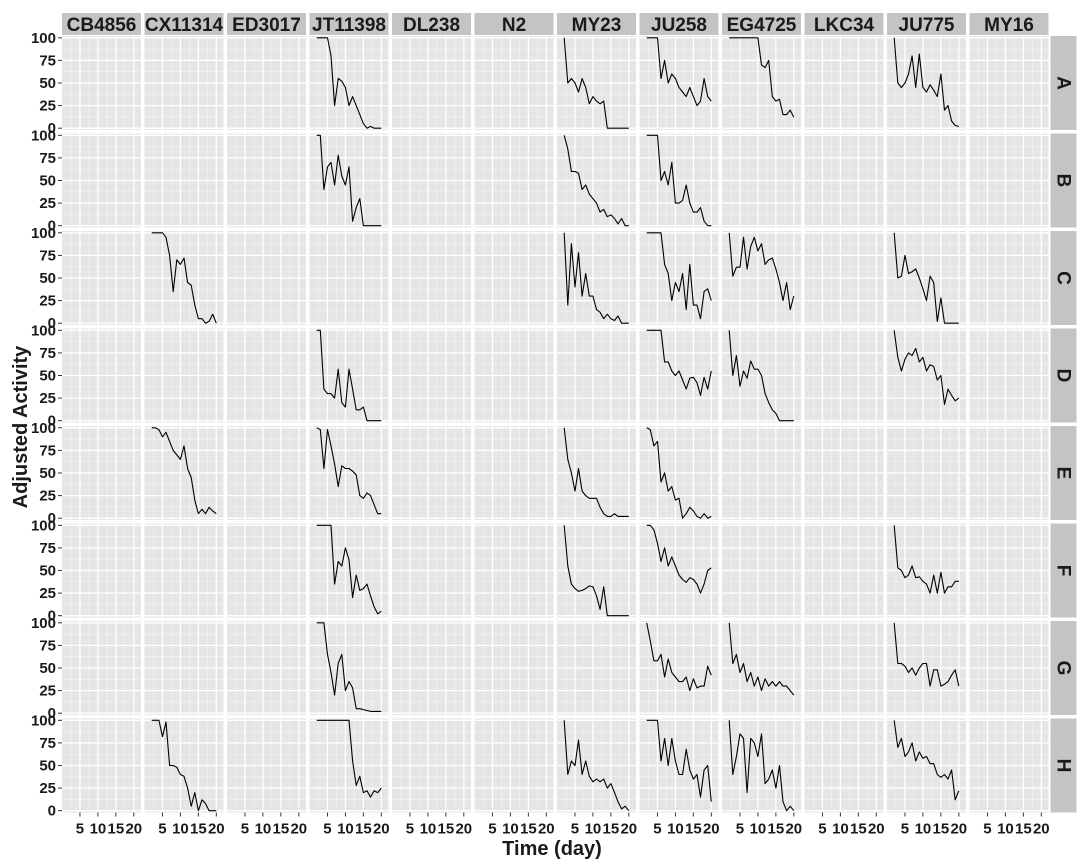 This screenshot has width=1080, height=864. Describe the element at coordinates (1063, 765) in the screenshot. I see `row-strip-H: H` at that location.